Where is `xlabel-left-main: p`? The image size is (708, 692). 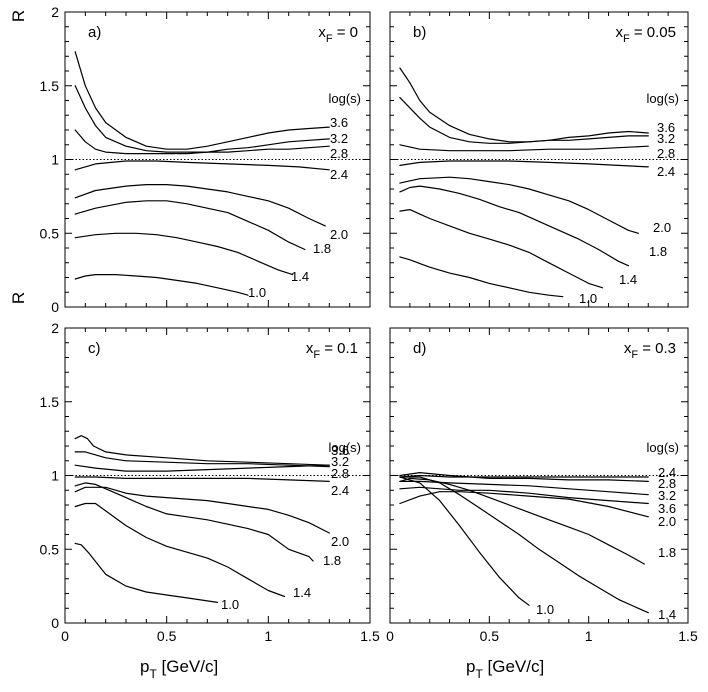
xlabel-left-main: p is located at coordinates (144, 666).